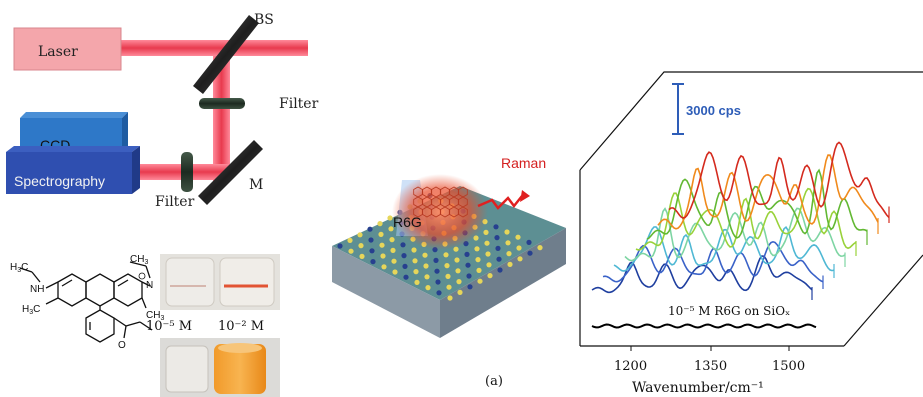 The image size is (923, 397). Describe the element at coordinates (213, 325) in the screenshot. I see `vial-photos: 10⁻⁵ M 10⁻² M` at that location.